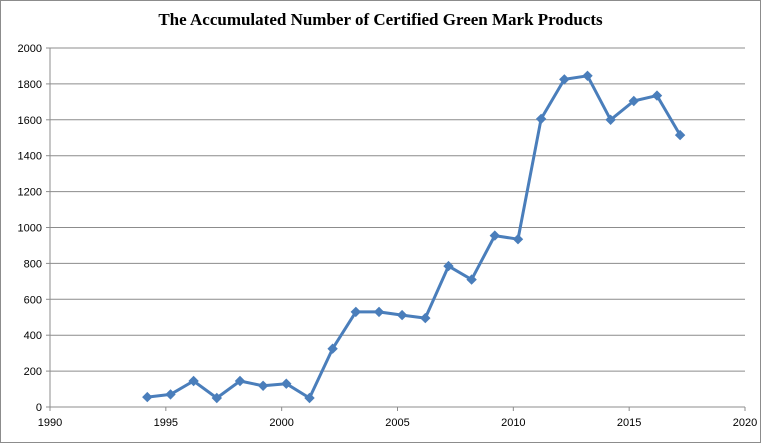 The image size is (761, 443). Describe the element at coordinates (33, 264) in the screenshot. I see `y-tick-label-800: 800` at that location.